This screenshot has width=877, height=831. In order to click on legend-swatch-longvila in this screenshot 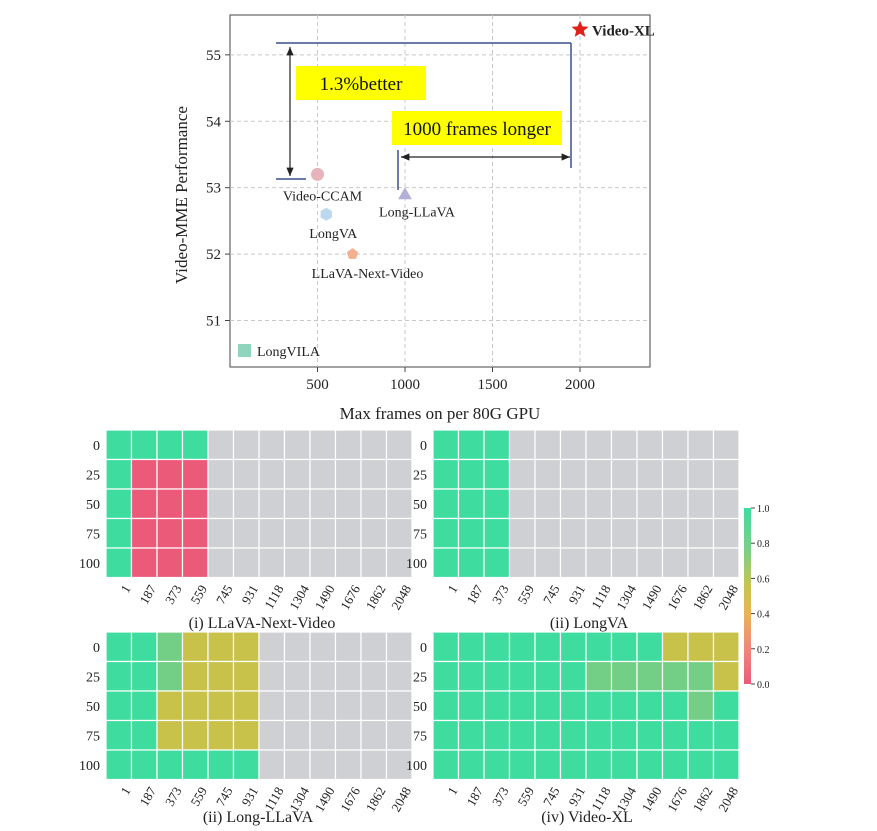, I will do `click(244, 350)`.